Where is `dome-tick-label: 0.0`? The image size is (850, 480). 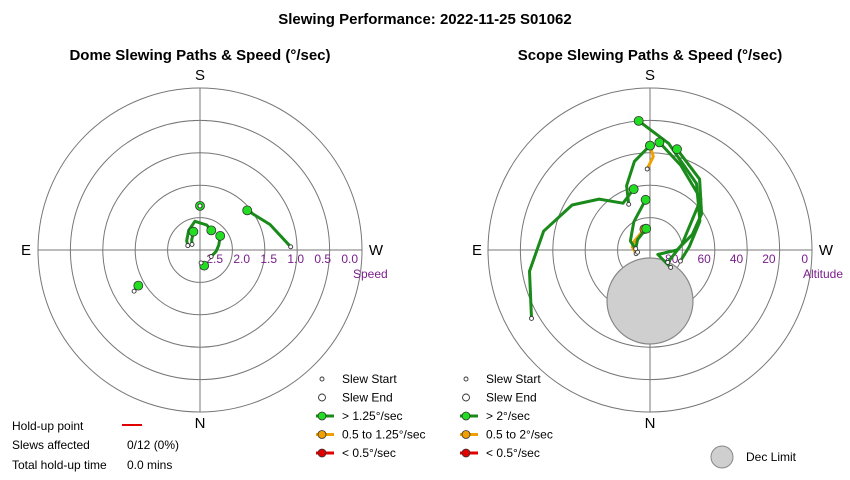
dome-tick-label: 0.0 is located at coordinates (349, 259).